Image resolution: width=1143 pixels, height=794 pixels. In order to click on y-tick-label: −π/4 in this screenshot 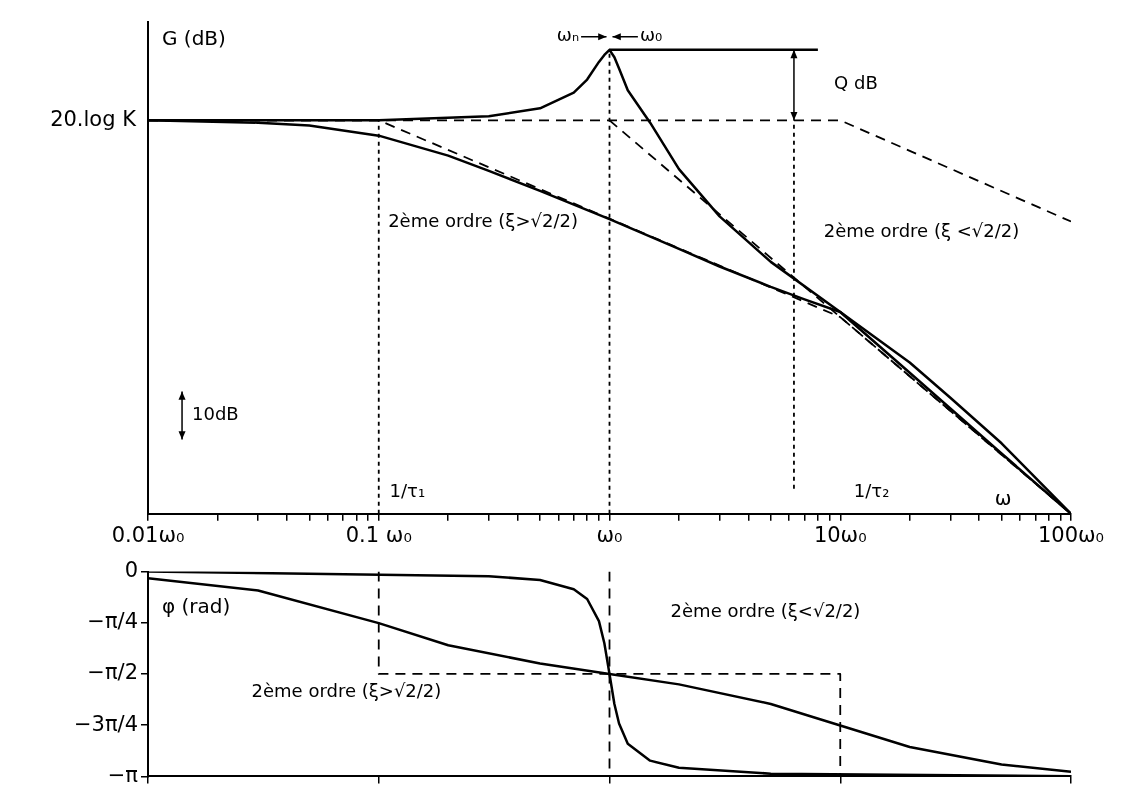, I will do `click(112, 621)`.